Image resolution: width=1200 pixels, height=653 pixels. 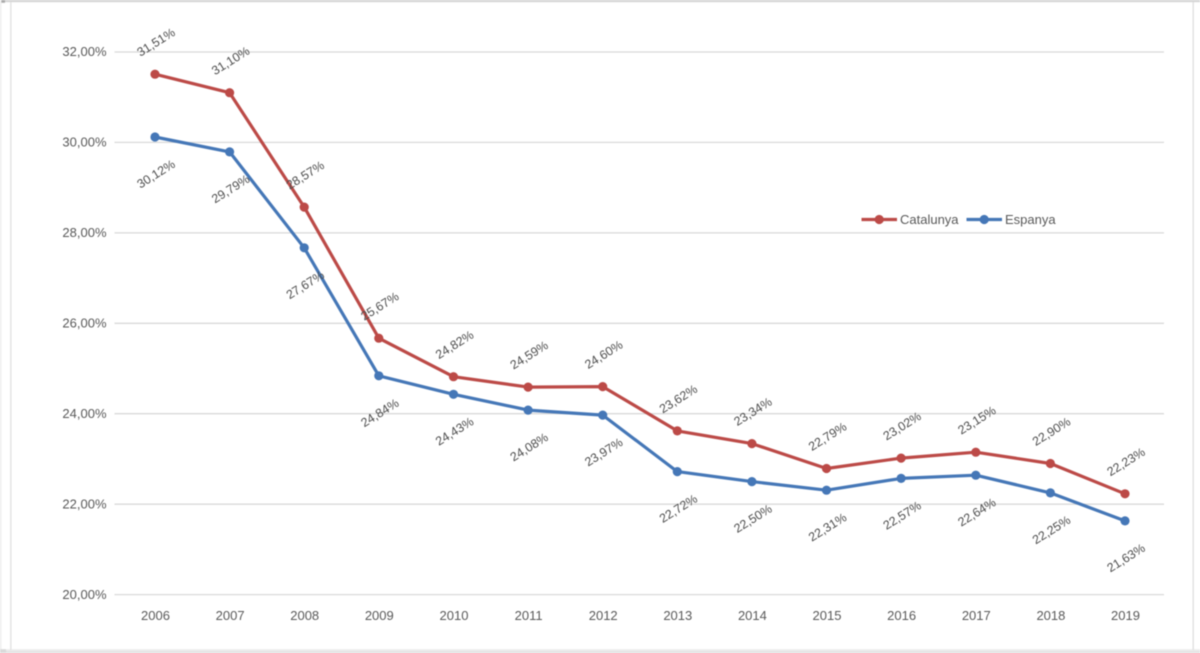 I want to click on svg-text: 2013, so click(x=677, y=615).